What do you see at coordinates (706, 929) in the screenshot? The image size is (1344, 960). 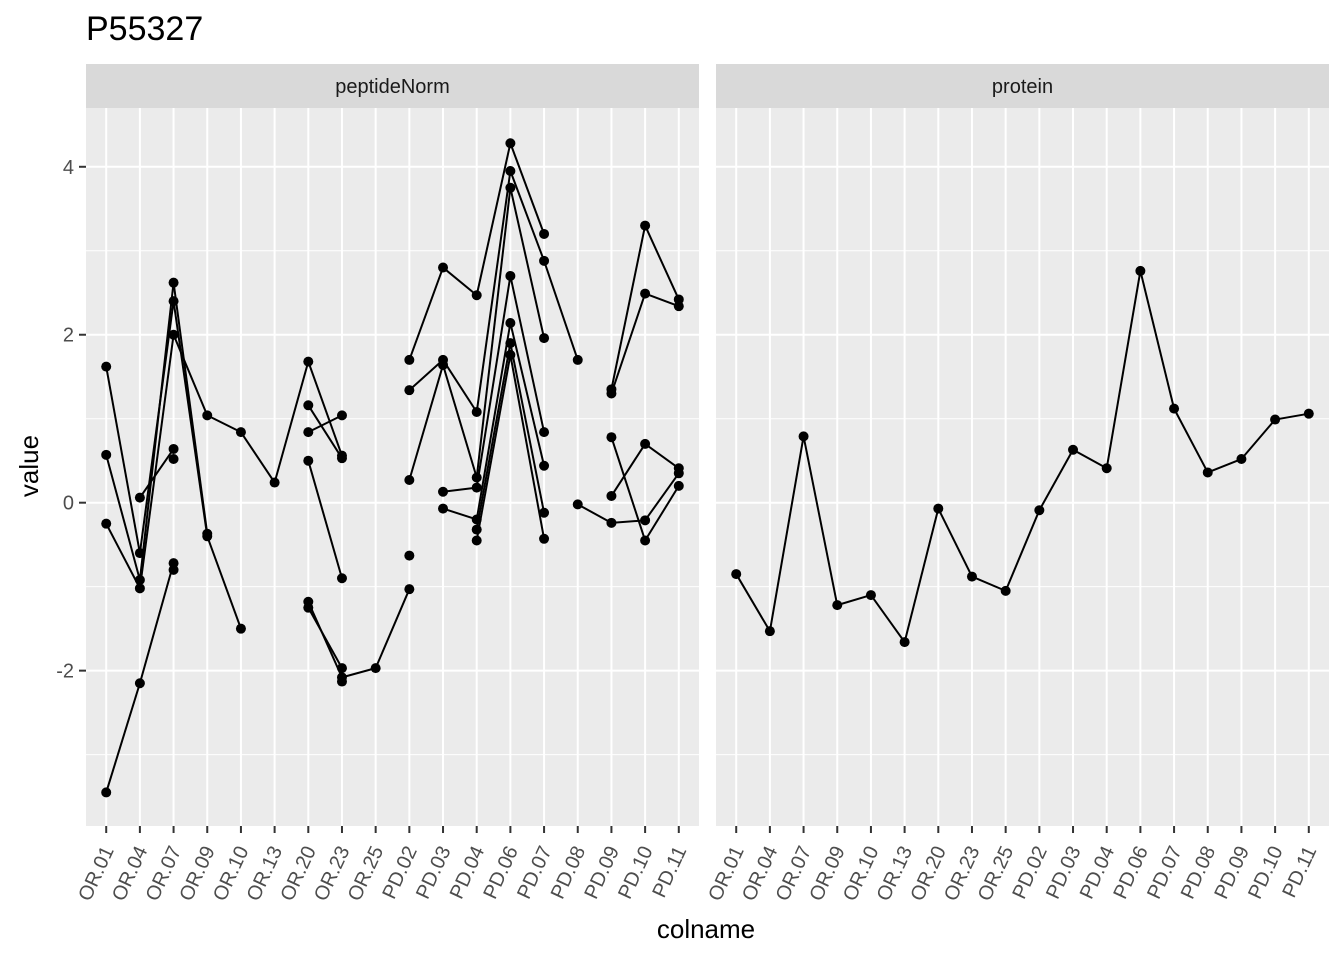 I see `x-axis-title: colname` at bounding box center [706, 929].